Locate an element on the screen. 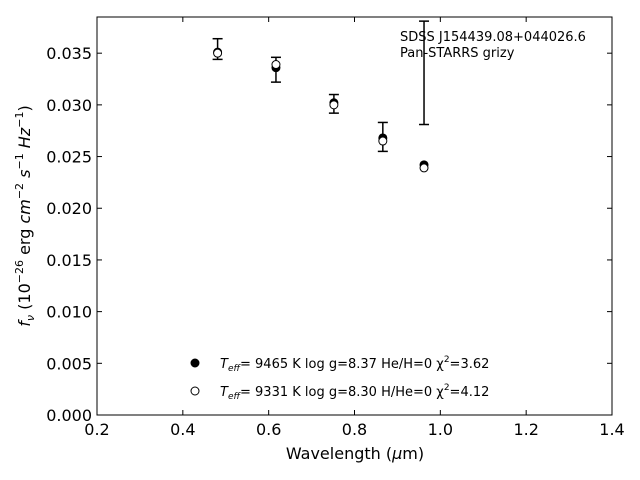  x-tick-label: 1.0 is located at coordinates (440, 429).